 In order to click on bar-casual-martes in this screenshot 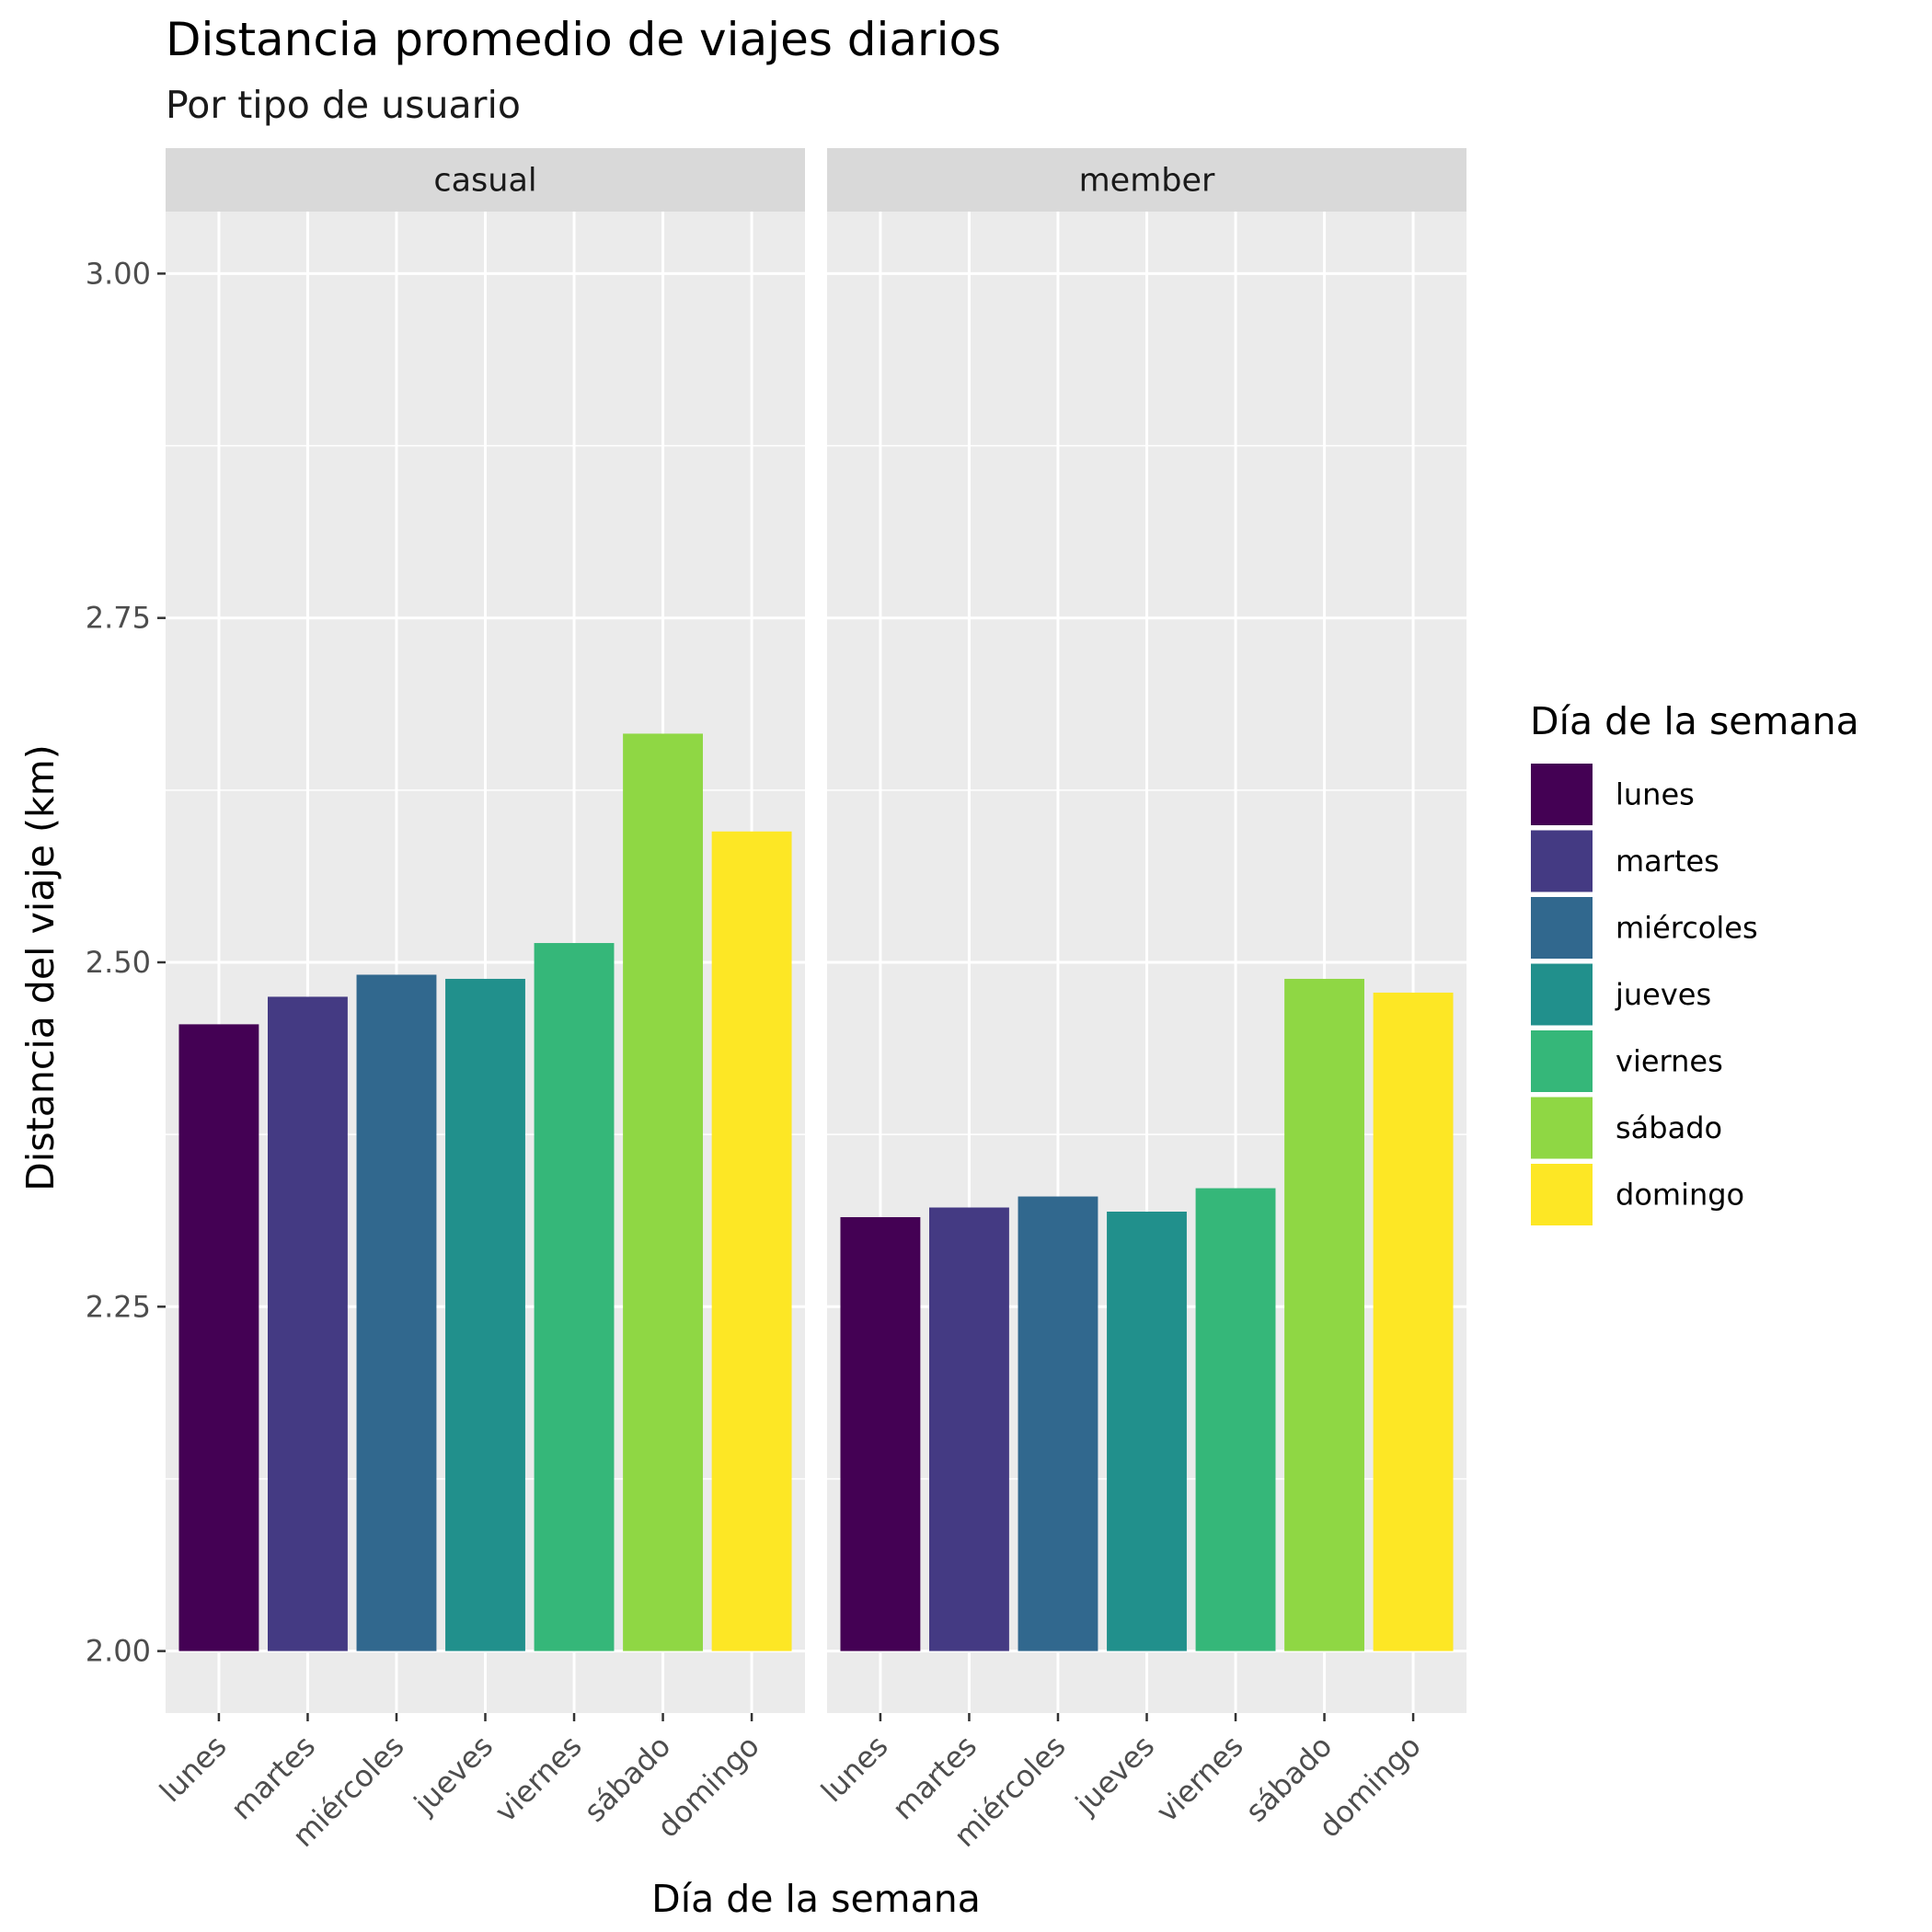, I will do `click(308, 1323)`.